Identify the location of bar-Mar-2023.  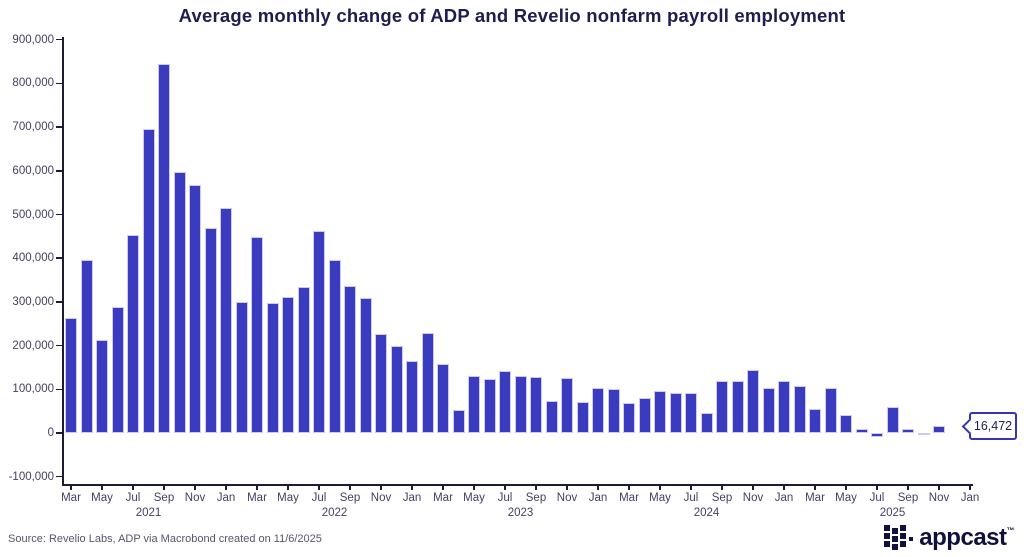
(443, 398).